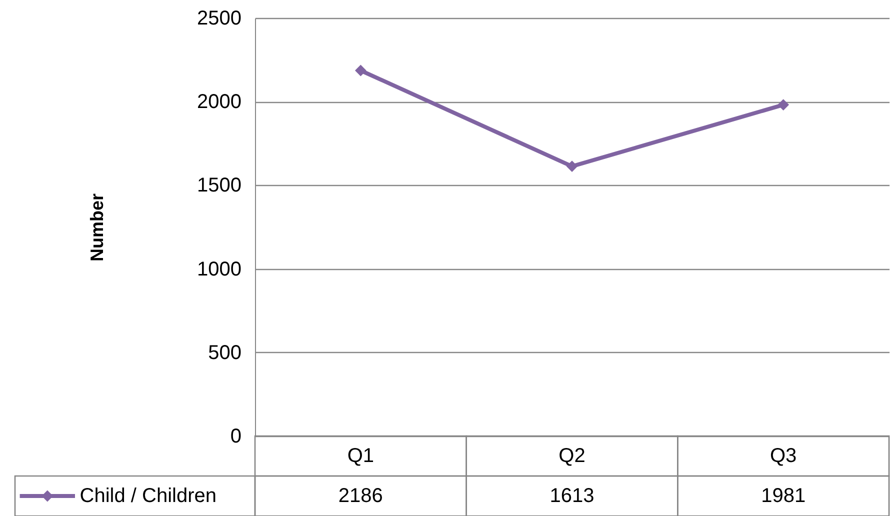 The width and height of the screenshot is (890, 516). Describe the element at coordinates (219, 185) in the screenshot. I see `y-tick-label: 1500` at that location.